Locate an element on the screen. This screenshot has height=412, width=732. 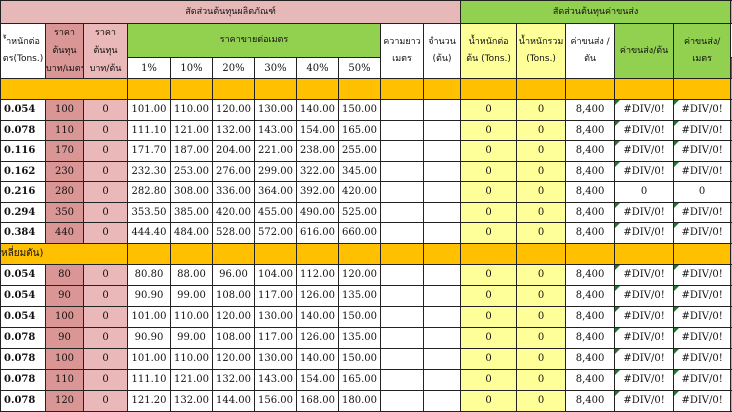
cell: 150.00 is located at coordinates (359, 316).